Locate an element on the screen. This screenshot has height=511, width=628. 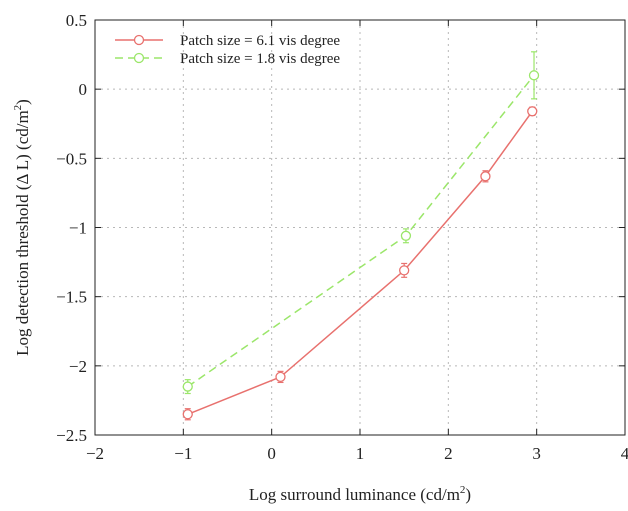
x-tick-label: 3 is located at coordinates (536, 453).